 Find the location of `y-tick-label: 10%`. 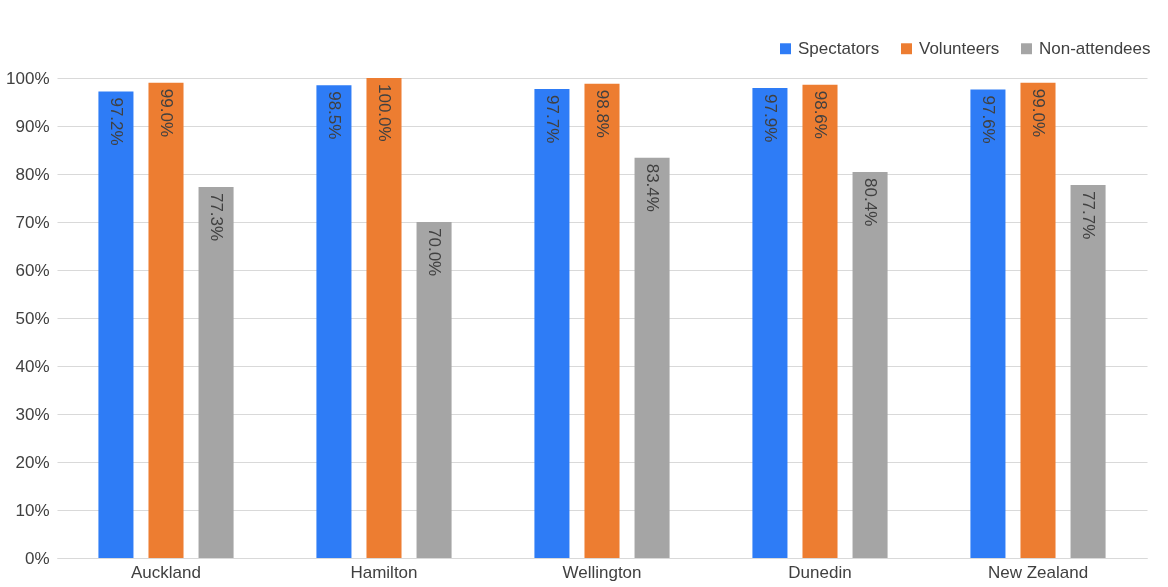

y-tick-label: 10% is located at coordinates (32, 510).